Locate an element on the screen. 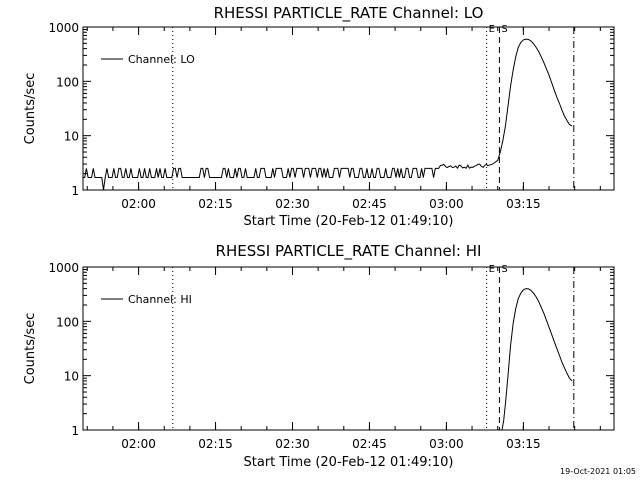 The height and width of the screenshot is (480, 640). footer-timestamp: 19-Oct-2021 01:05 is located at coordinates (598, 471).